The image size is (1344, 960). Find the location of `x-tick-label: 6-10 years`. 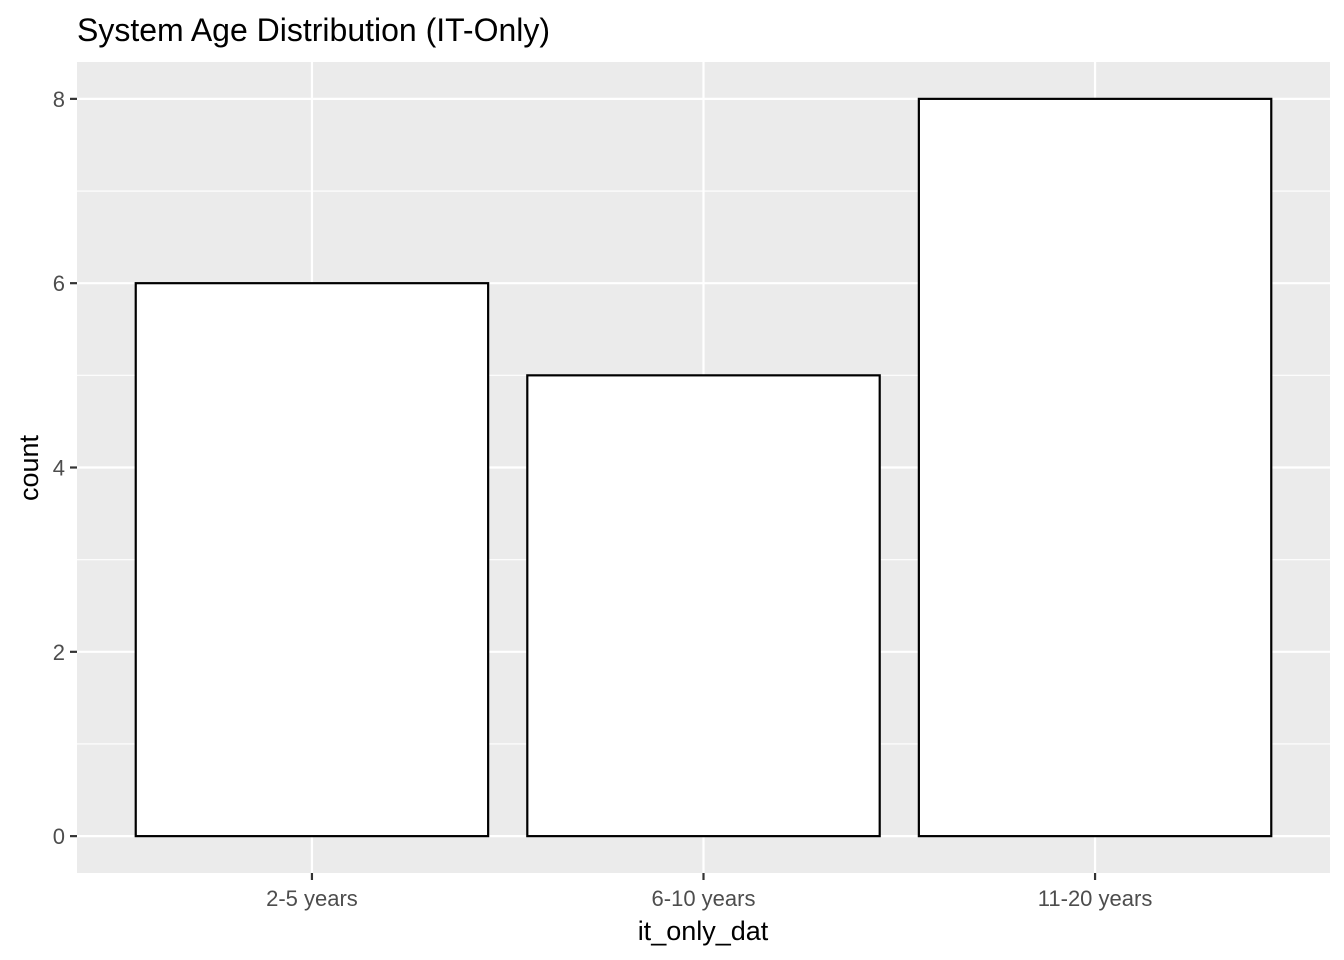

x-tick-label: 6-10 years is located at coordinates (704, 898).